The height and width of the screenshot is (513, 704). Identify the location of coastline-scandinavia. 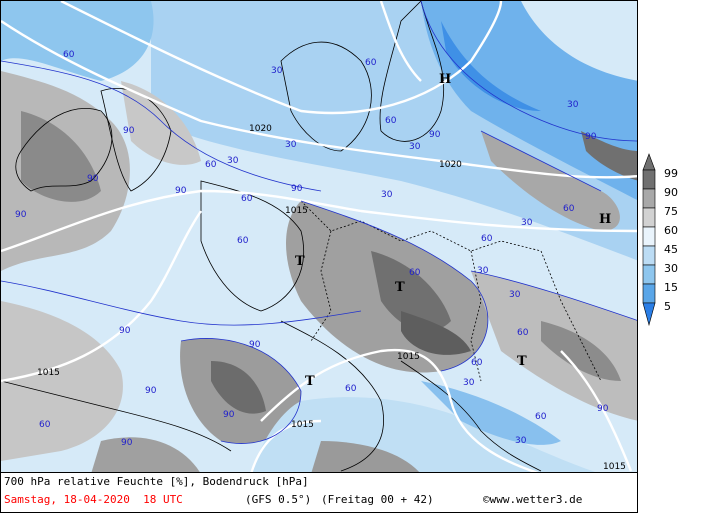
(412, 71).